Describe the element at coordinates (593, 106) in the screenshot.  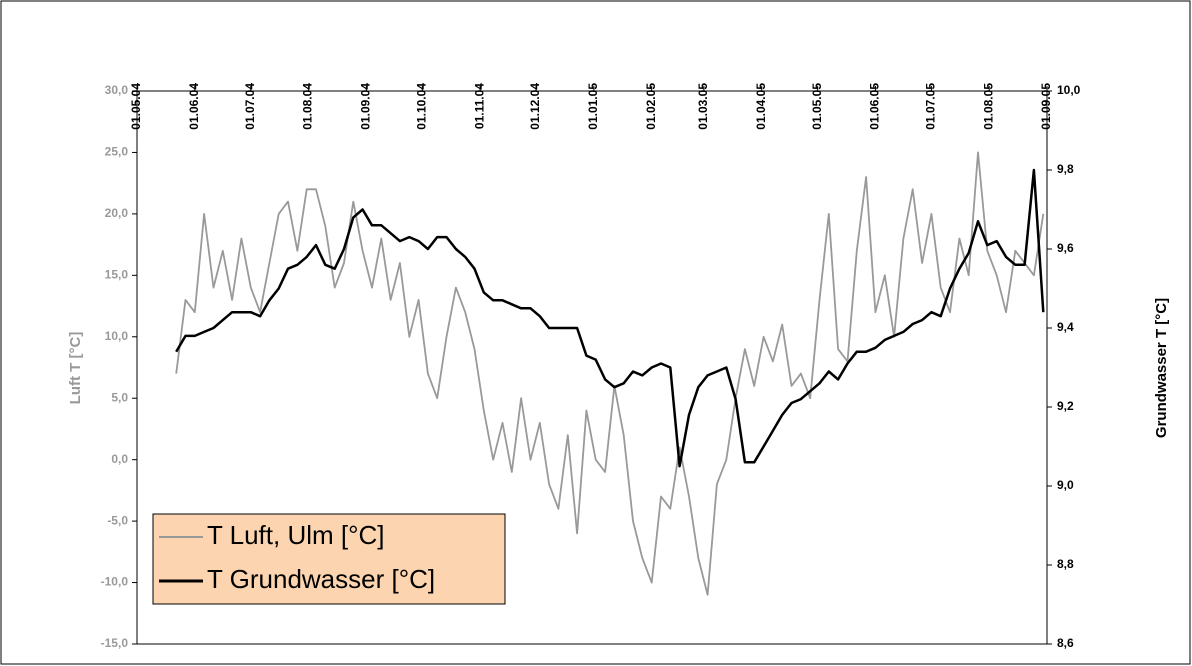
I see `x-tick-label: 01.01.05` at that location.